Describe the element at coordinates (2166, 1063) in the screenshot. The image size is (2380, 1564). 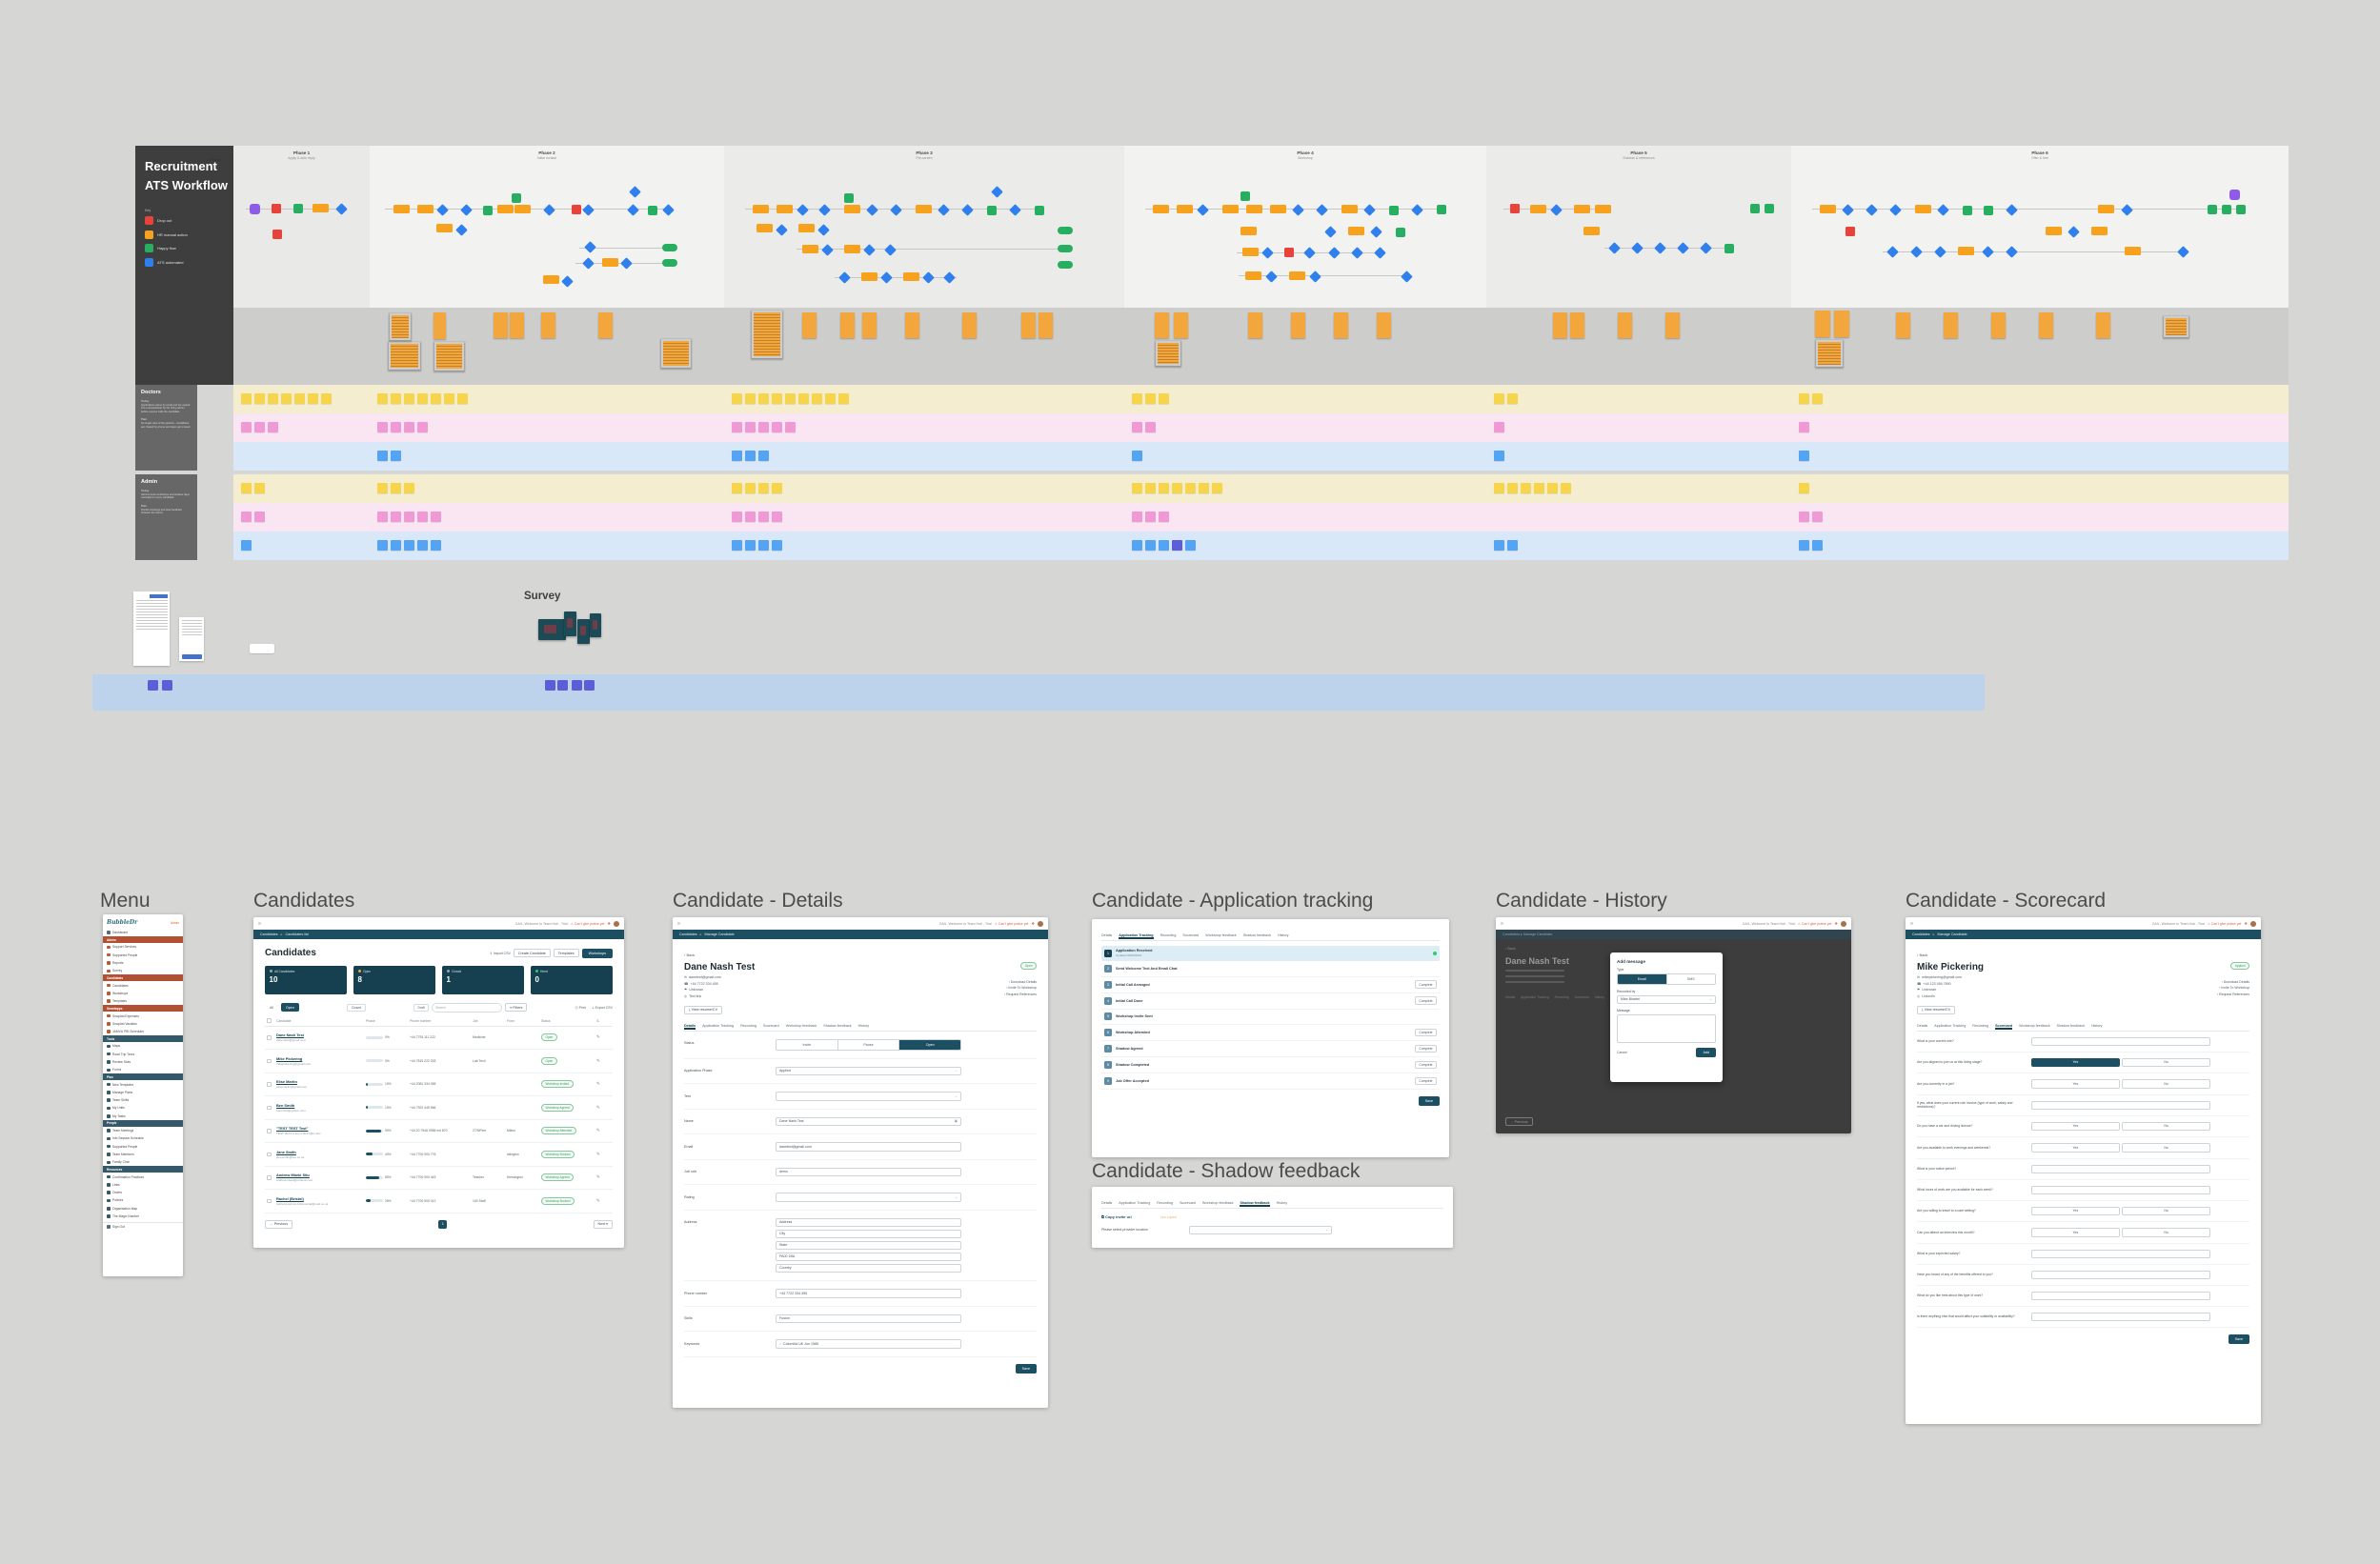
I see `no-button: No` at that location.